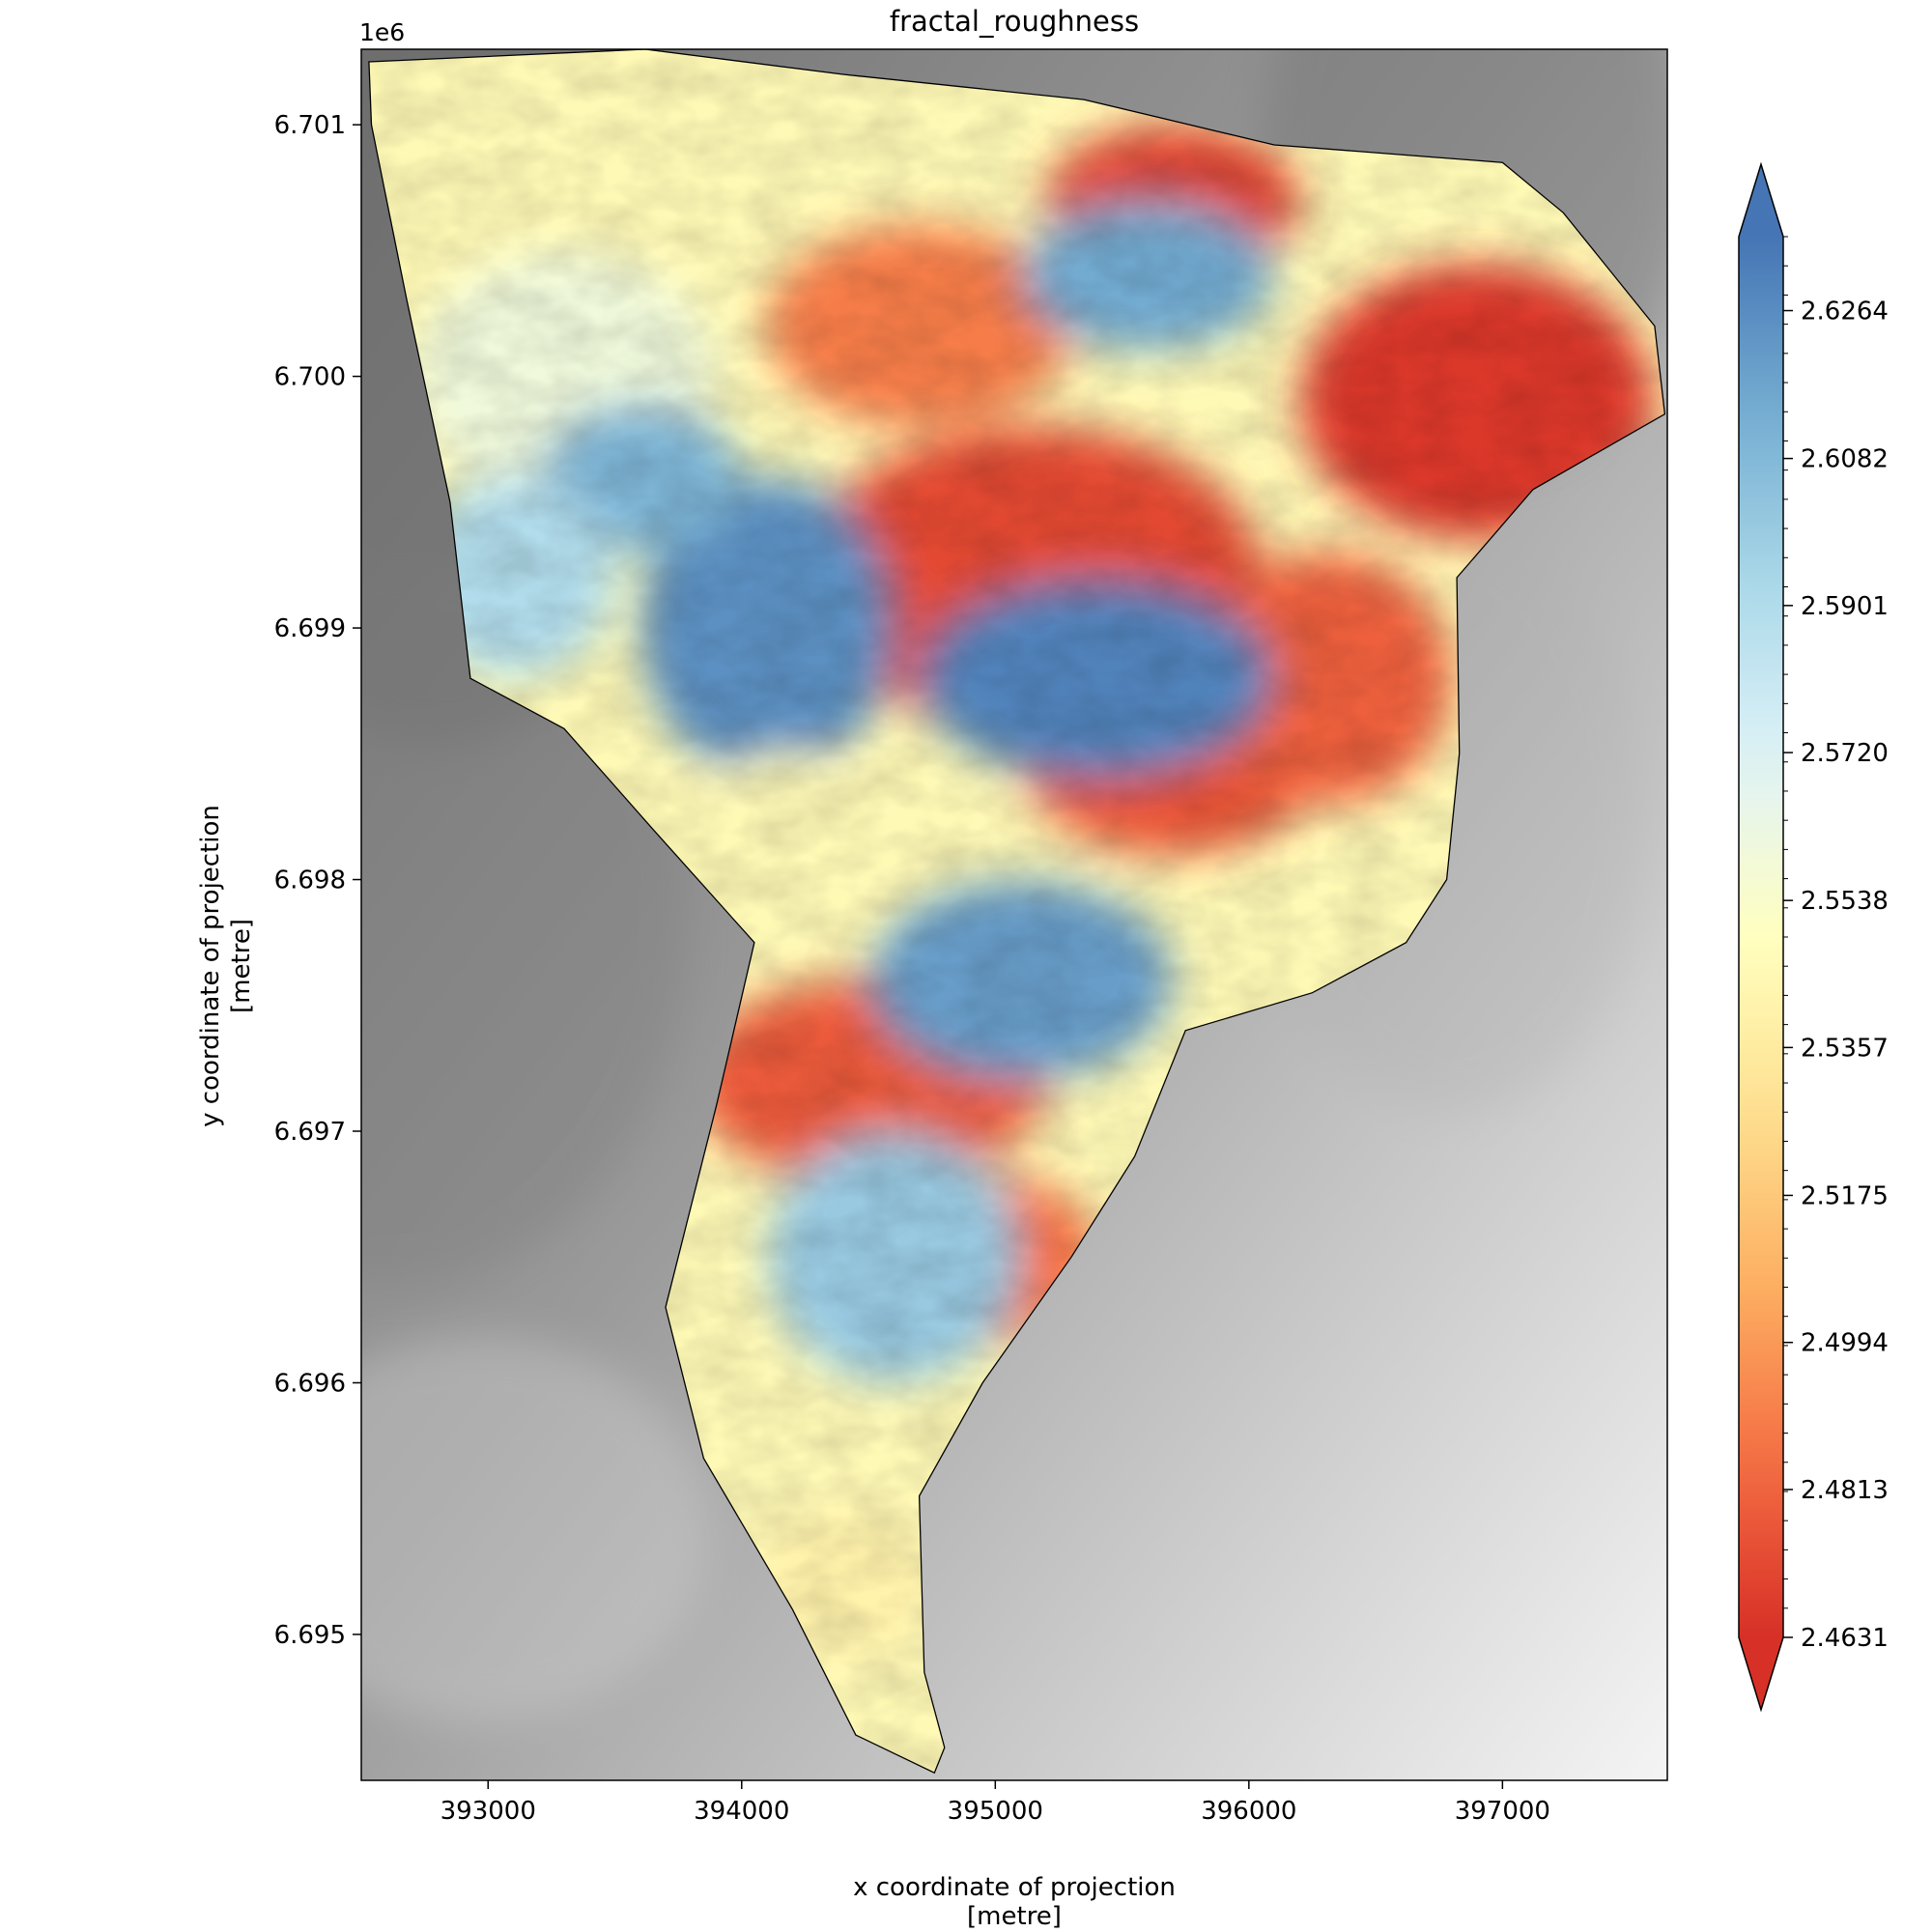 This screenshot has height=1932, width=1932. I want to click on x-tick-label: 395000, so click(995, 1811).